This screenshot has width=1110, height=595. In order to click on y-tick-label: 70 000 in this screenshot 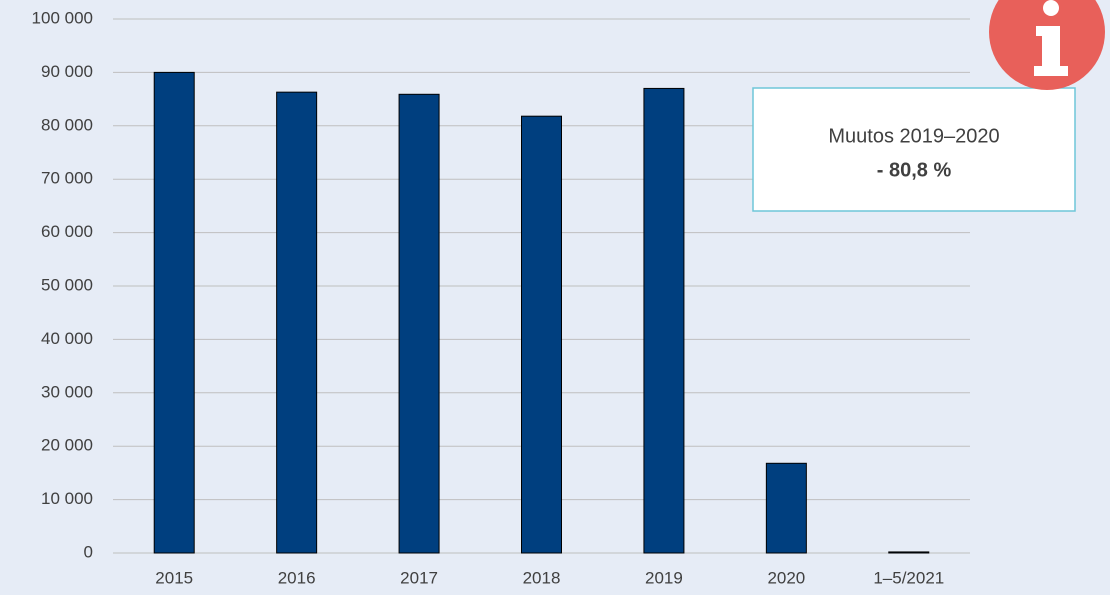, I will do `click(67, 178)`.